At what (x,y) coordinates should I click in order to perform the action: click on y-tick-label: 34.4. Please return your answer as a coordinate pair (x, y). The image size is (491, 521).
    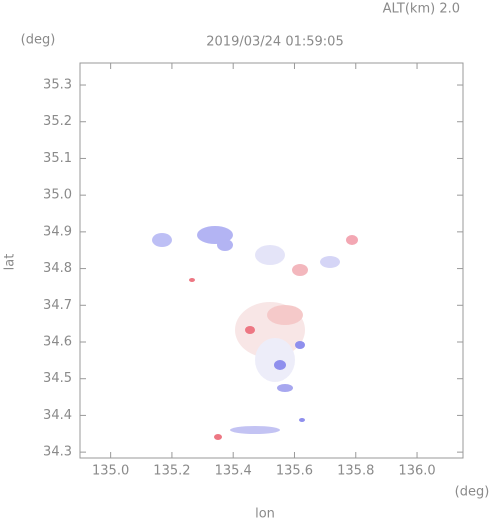
    Looking at the image, I should click on (57, 415).